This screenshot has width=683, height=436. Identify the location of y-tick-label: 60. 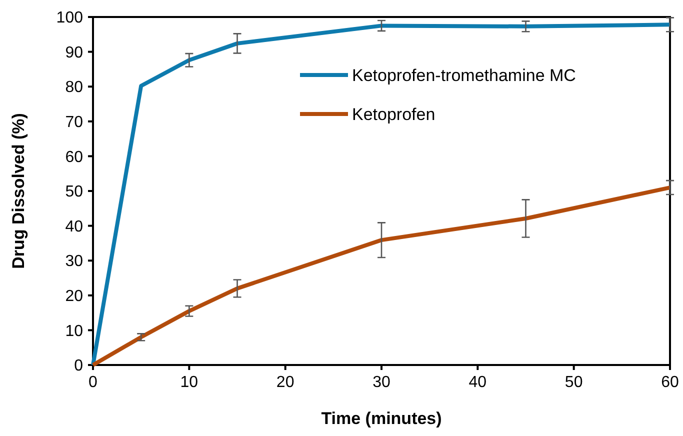
(74, 157).